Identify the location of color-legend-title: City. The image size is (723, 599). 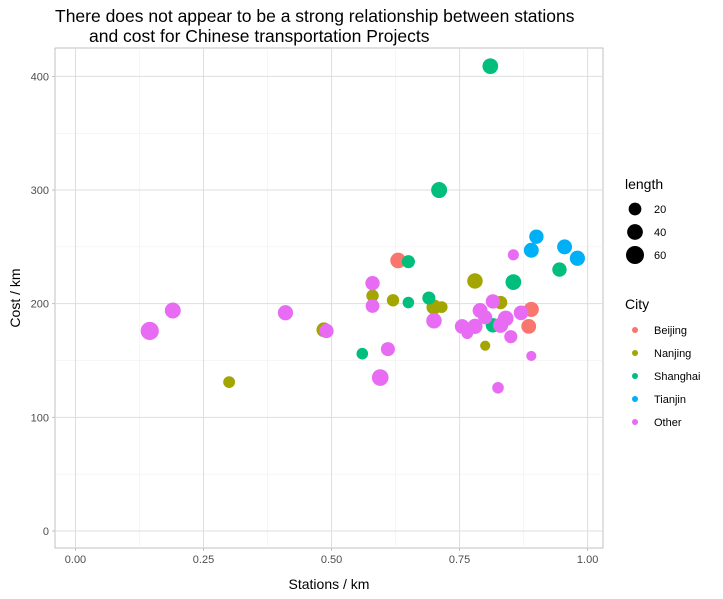
(637, 304).